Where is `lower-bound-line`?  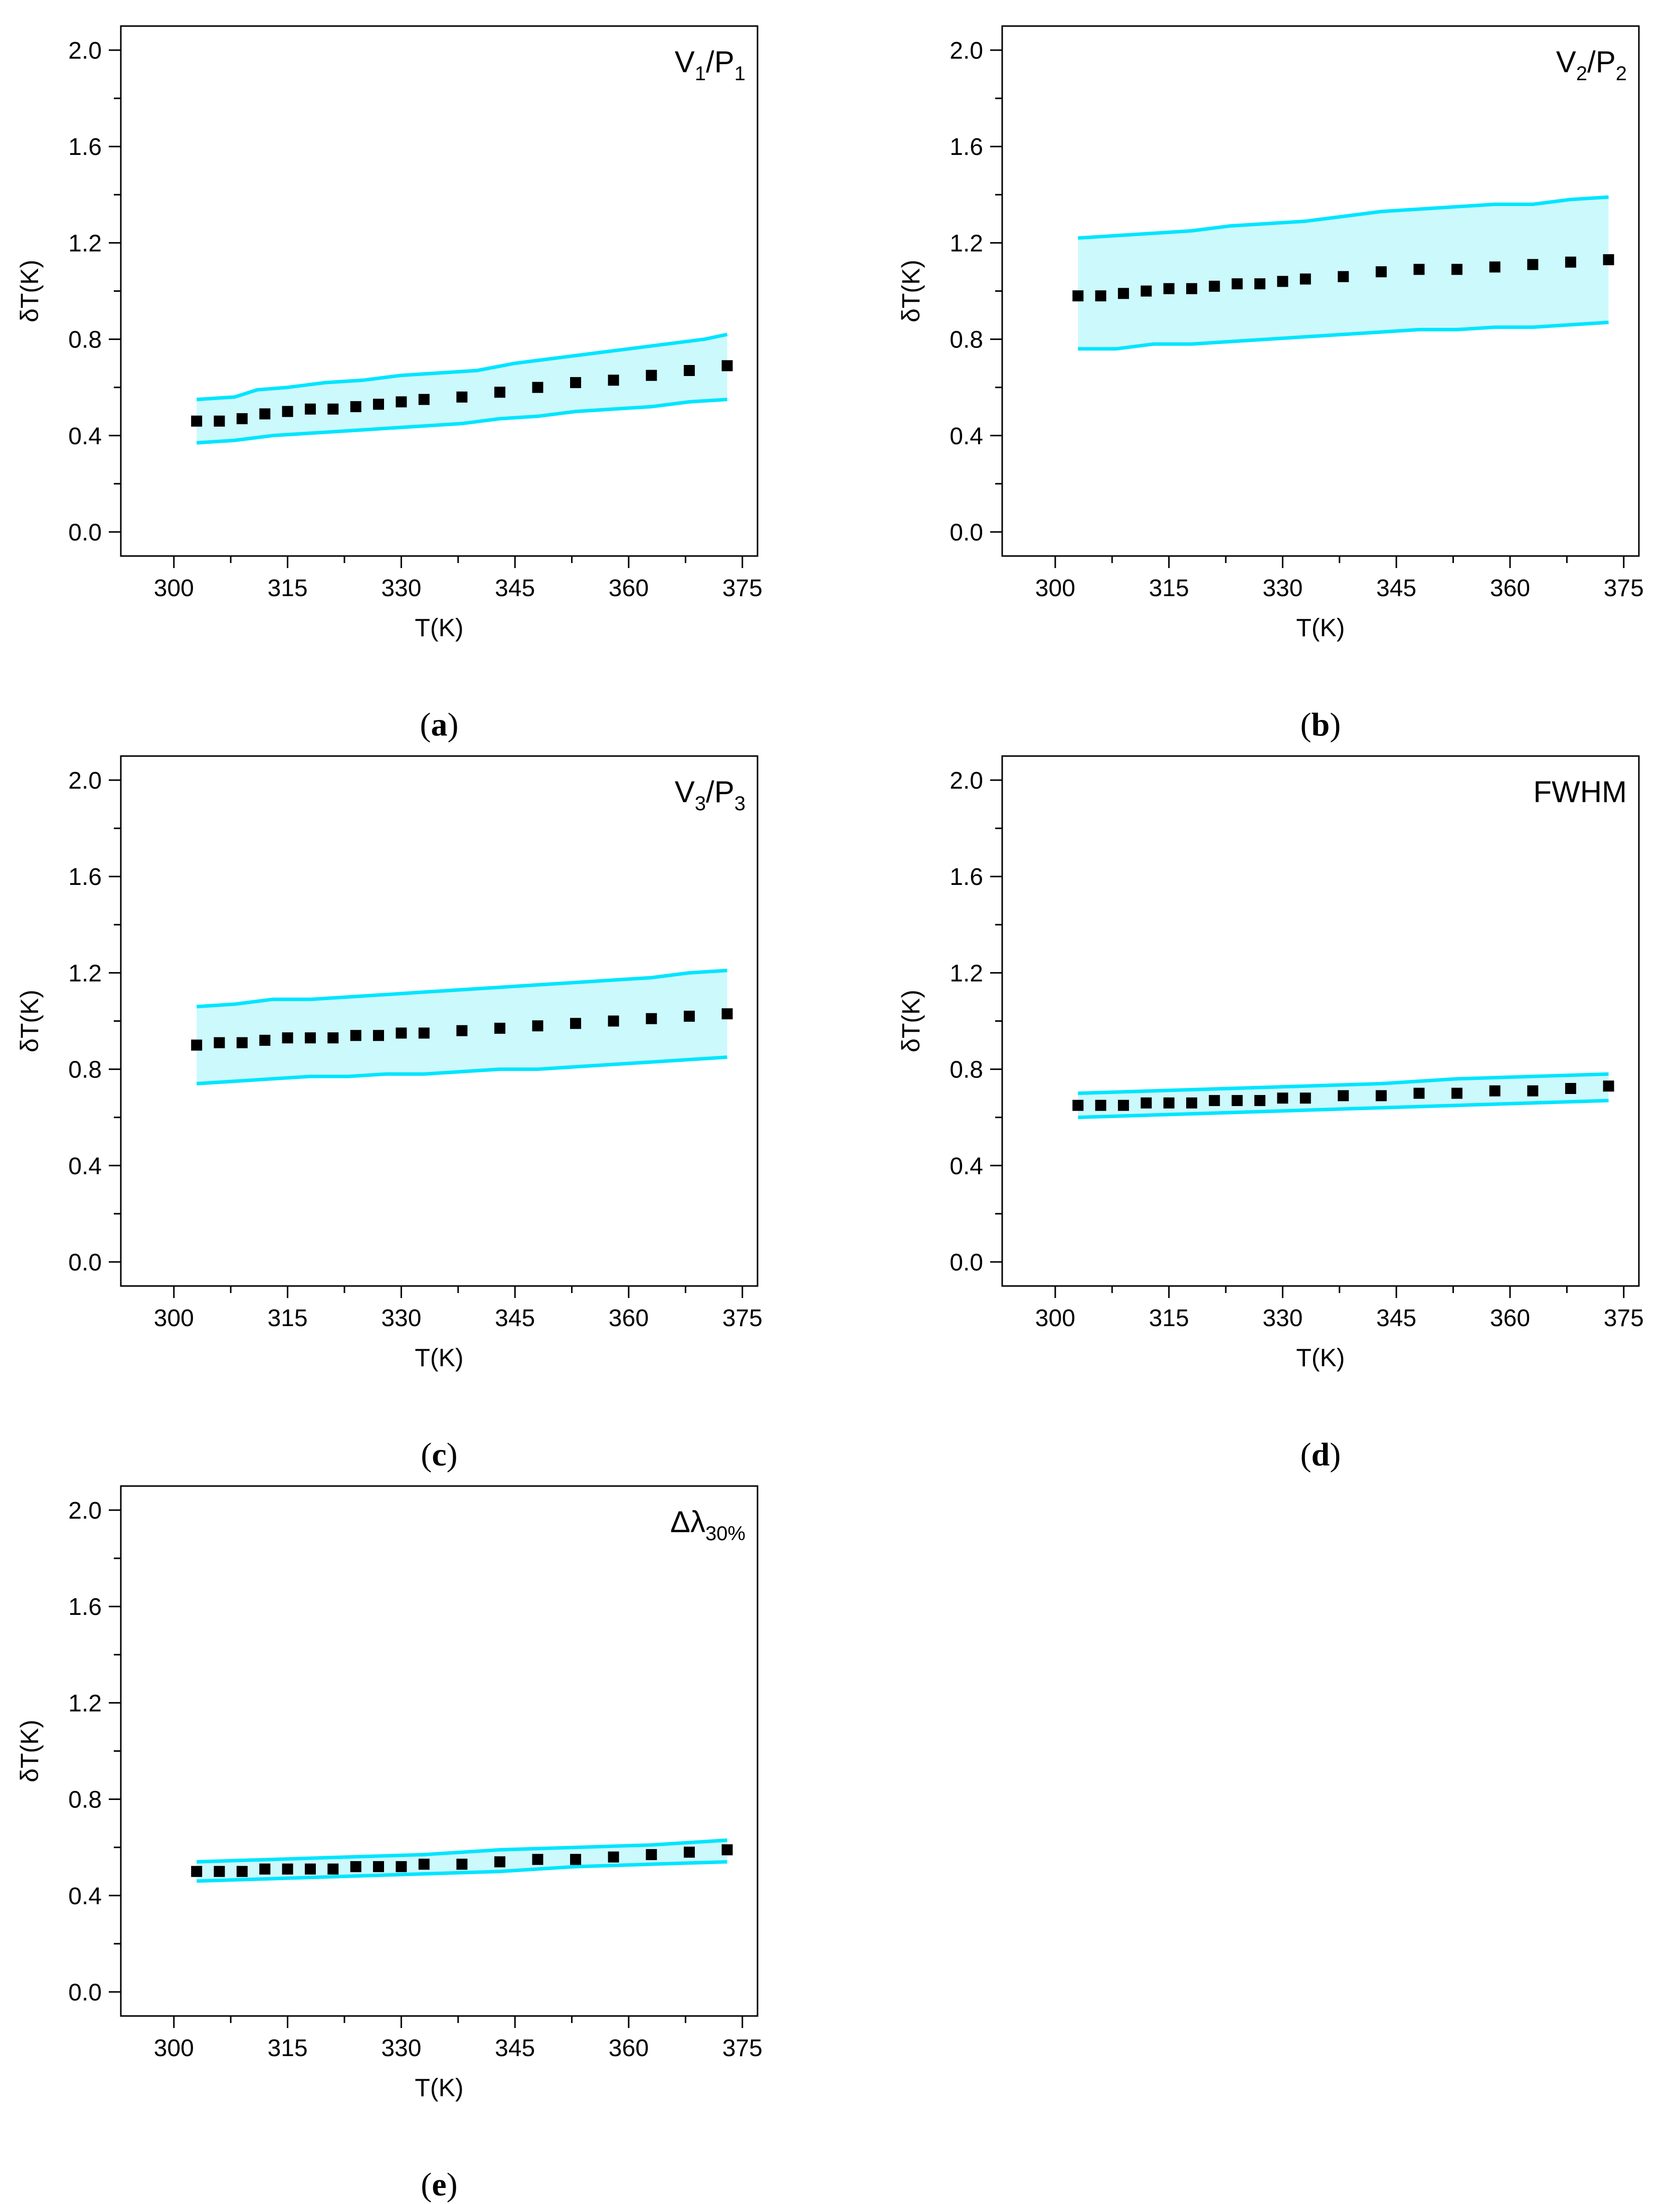
lower-bound-line is located at coordinates (462, 421).